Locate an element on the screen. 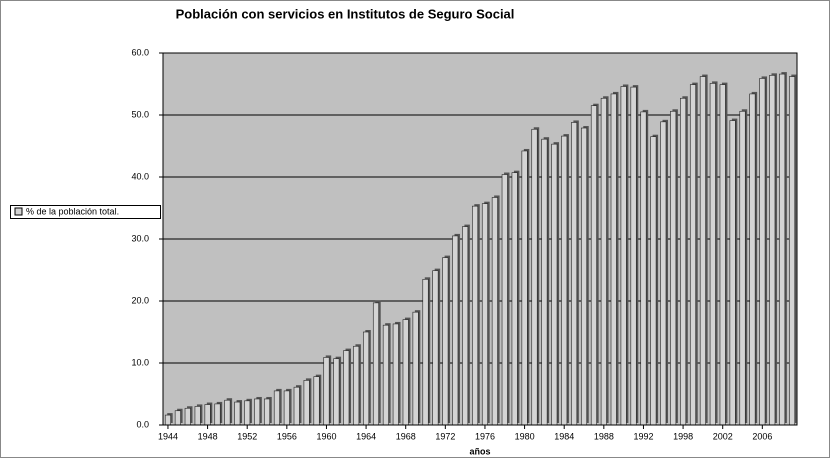  x-tick-label: 1968 is located at coordinates (406, 436).